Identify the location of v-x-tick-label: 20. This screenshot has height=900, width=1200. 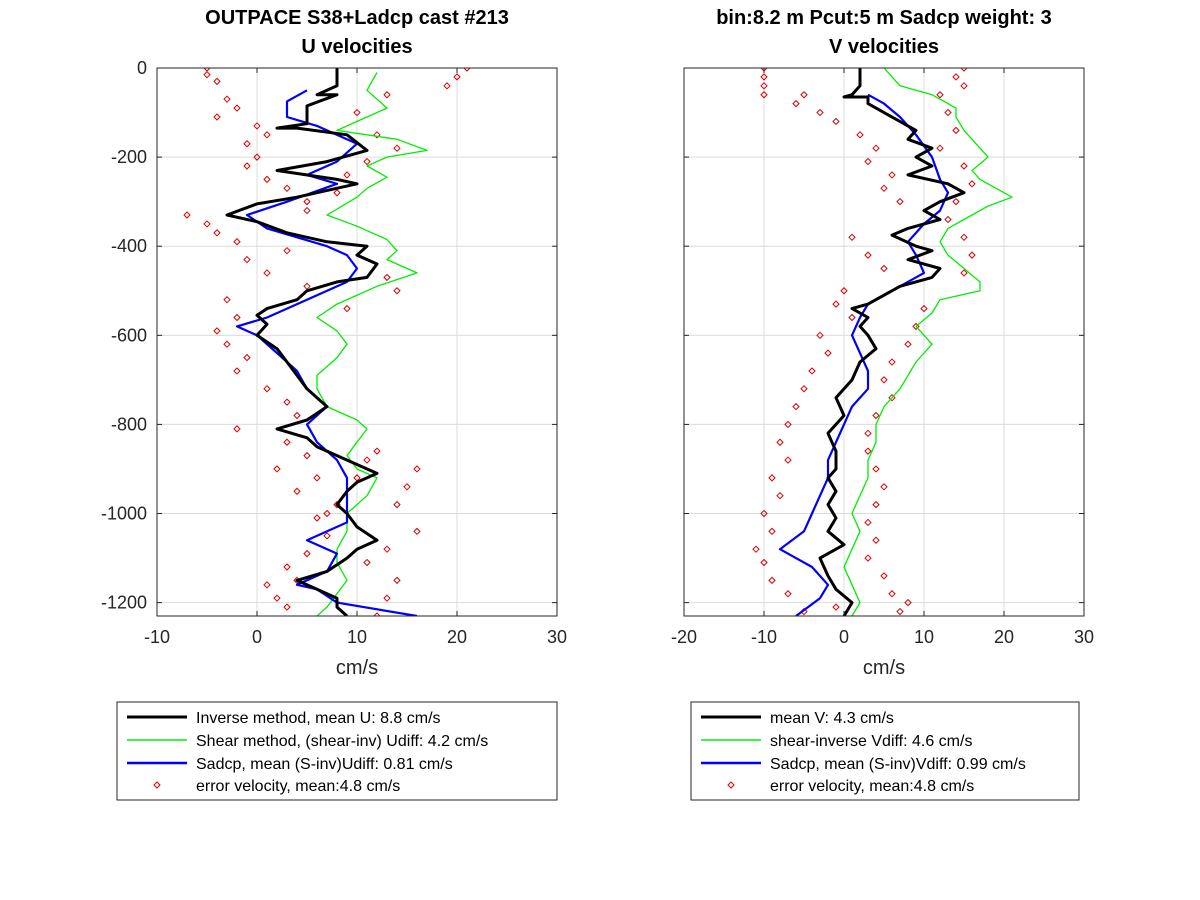
(1004, 637).